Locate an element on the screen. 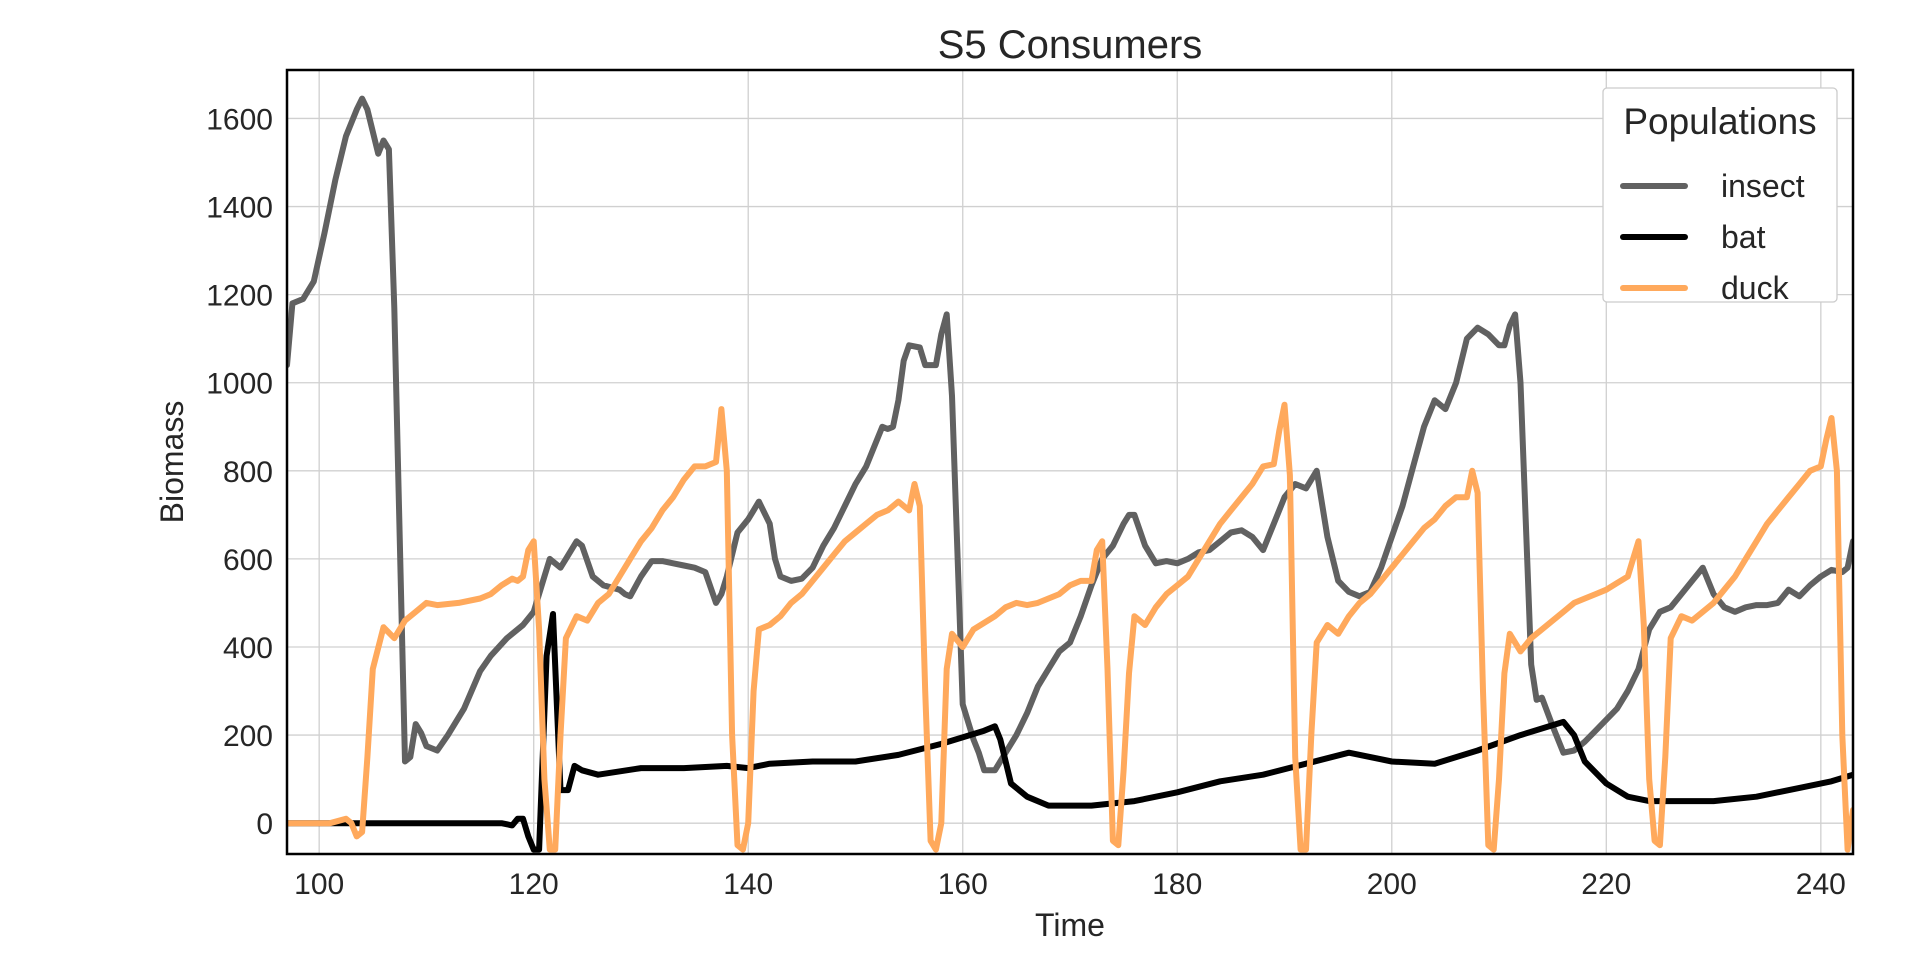 Image resolution: width=1920 pixels, height=973 pixels. y-tick-label: 600 is located at coordinates (248, 560).